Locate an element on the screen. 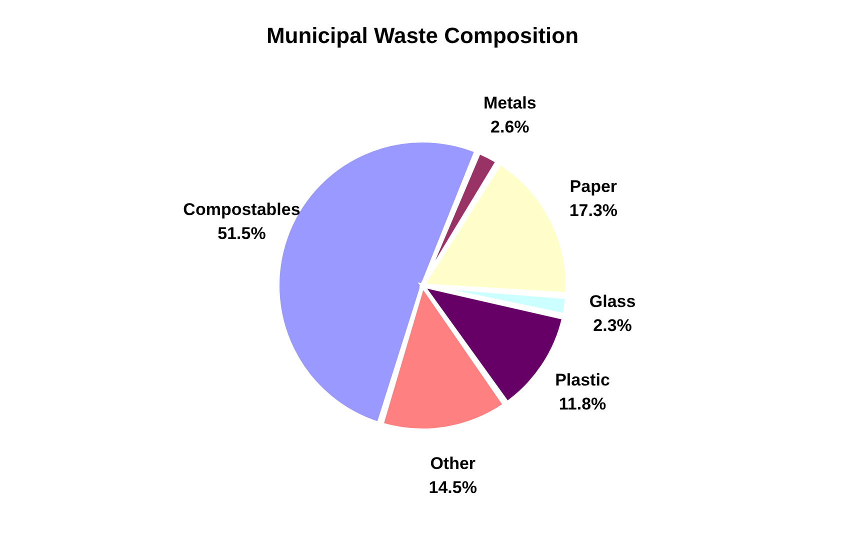 The width and height of the screenshot is (845, 554). slice-label: Glass is located at coordinates (612, 301).